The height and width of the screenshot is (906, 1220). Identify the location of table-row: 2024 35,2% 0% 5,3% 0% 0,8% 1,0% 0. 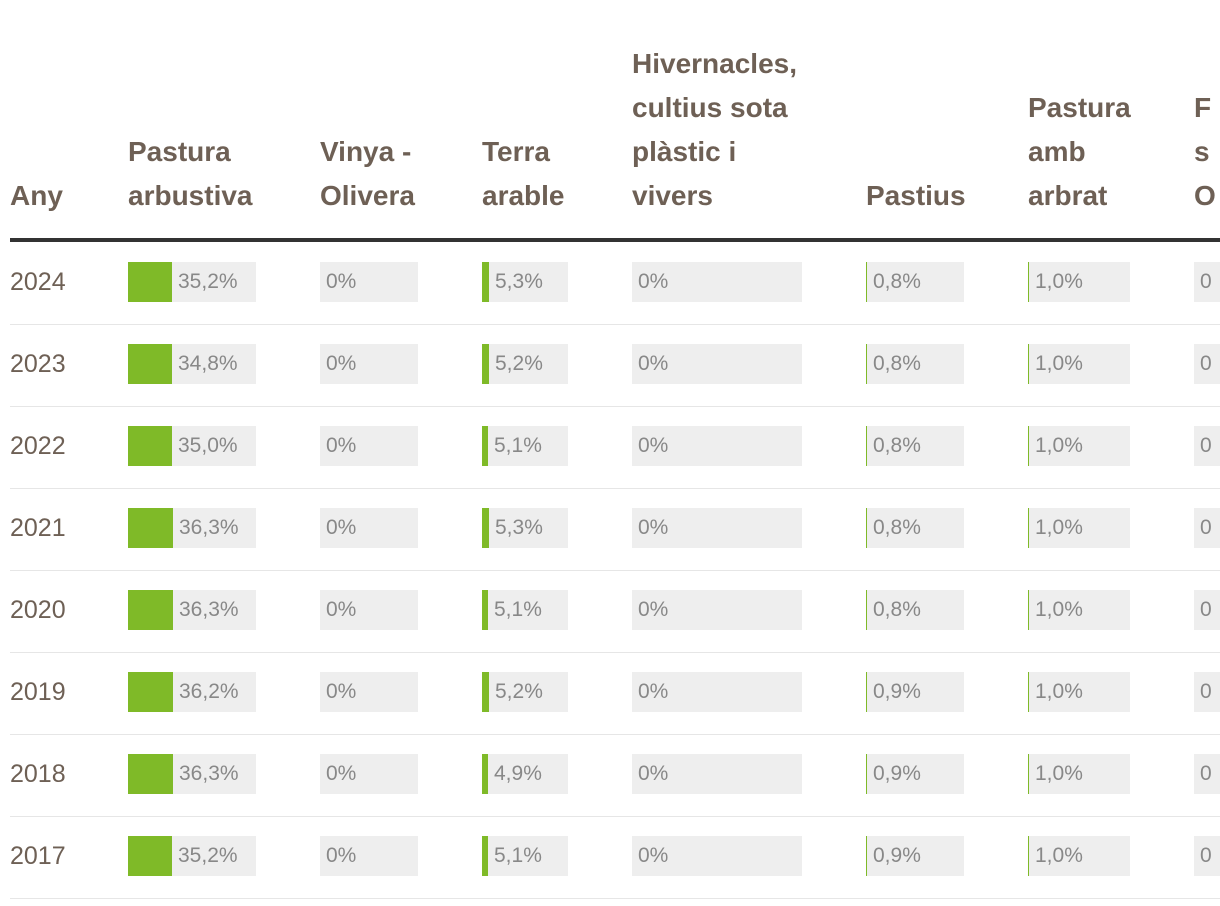
(615, 283).